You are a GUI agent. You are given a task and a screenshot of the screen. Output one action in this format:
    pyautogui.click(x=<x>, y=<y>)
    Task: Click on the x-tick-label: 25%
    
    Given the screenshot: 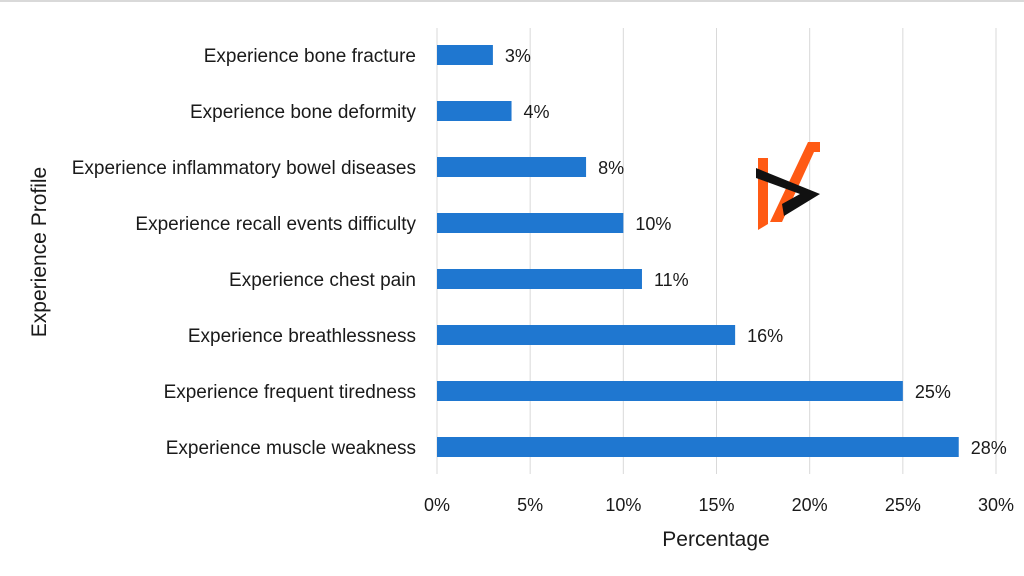 What is the action you would take?
    pyautogui.click(x=903, y=505)
    